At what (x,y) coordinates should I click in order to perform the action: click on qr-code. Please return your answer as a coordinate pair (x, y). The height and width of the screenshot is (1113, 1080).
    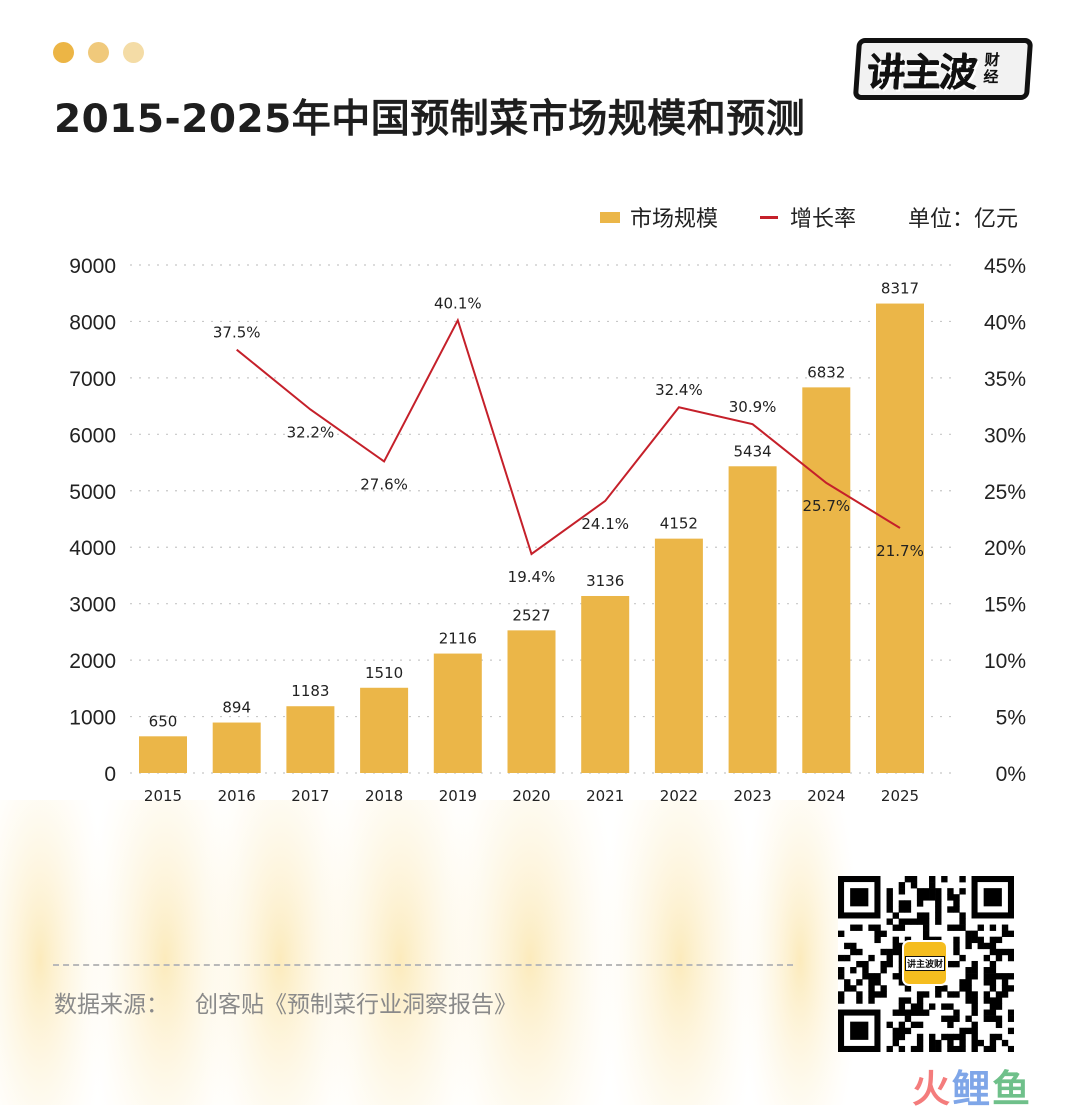
    Looking at the image, I should click on (926, 964).